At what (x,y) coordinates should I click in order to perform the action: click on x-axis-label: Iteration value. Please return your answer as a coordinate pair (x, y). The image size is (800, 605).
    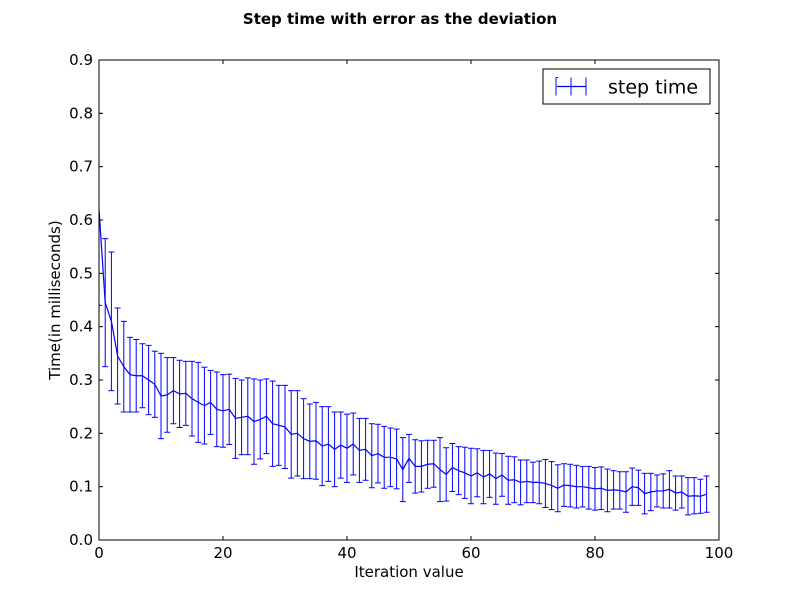
    Looking at the image, I should click on (408, 572).